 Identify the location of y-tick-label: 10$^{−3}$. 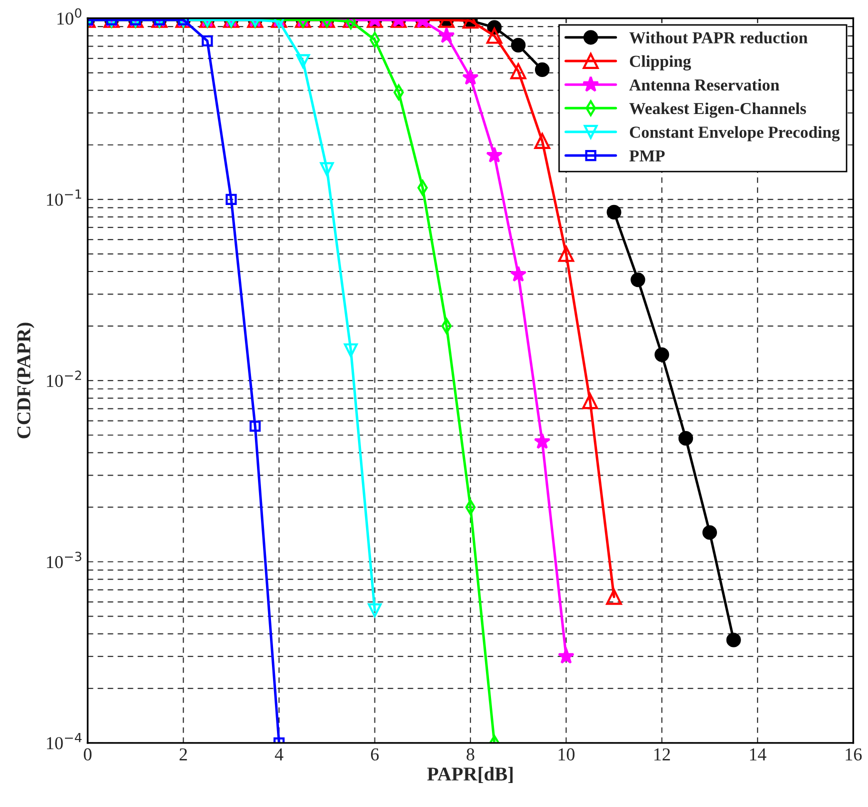
(64, 560).